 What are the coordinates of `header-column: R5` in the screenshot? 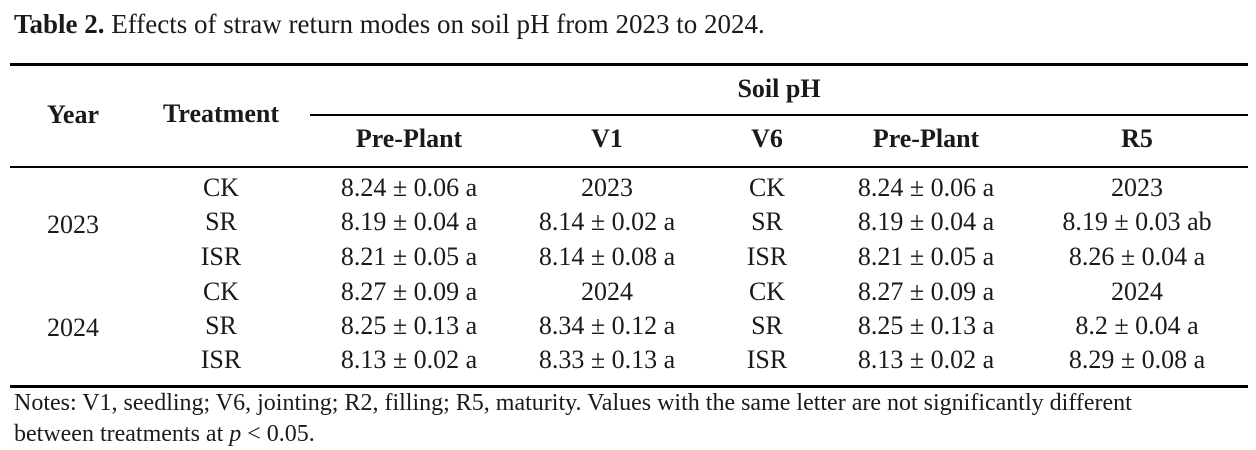 It's located at (1137, 138).